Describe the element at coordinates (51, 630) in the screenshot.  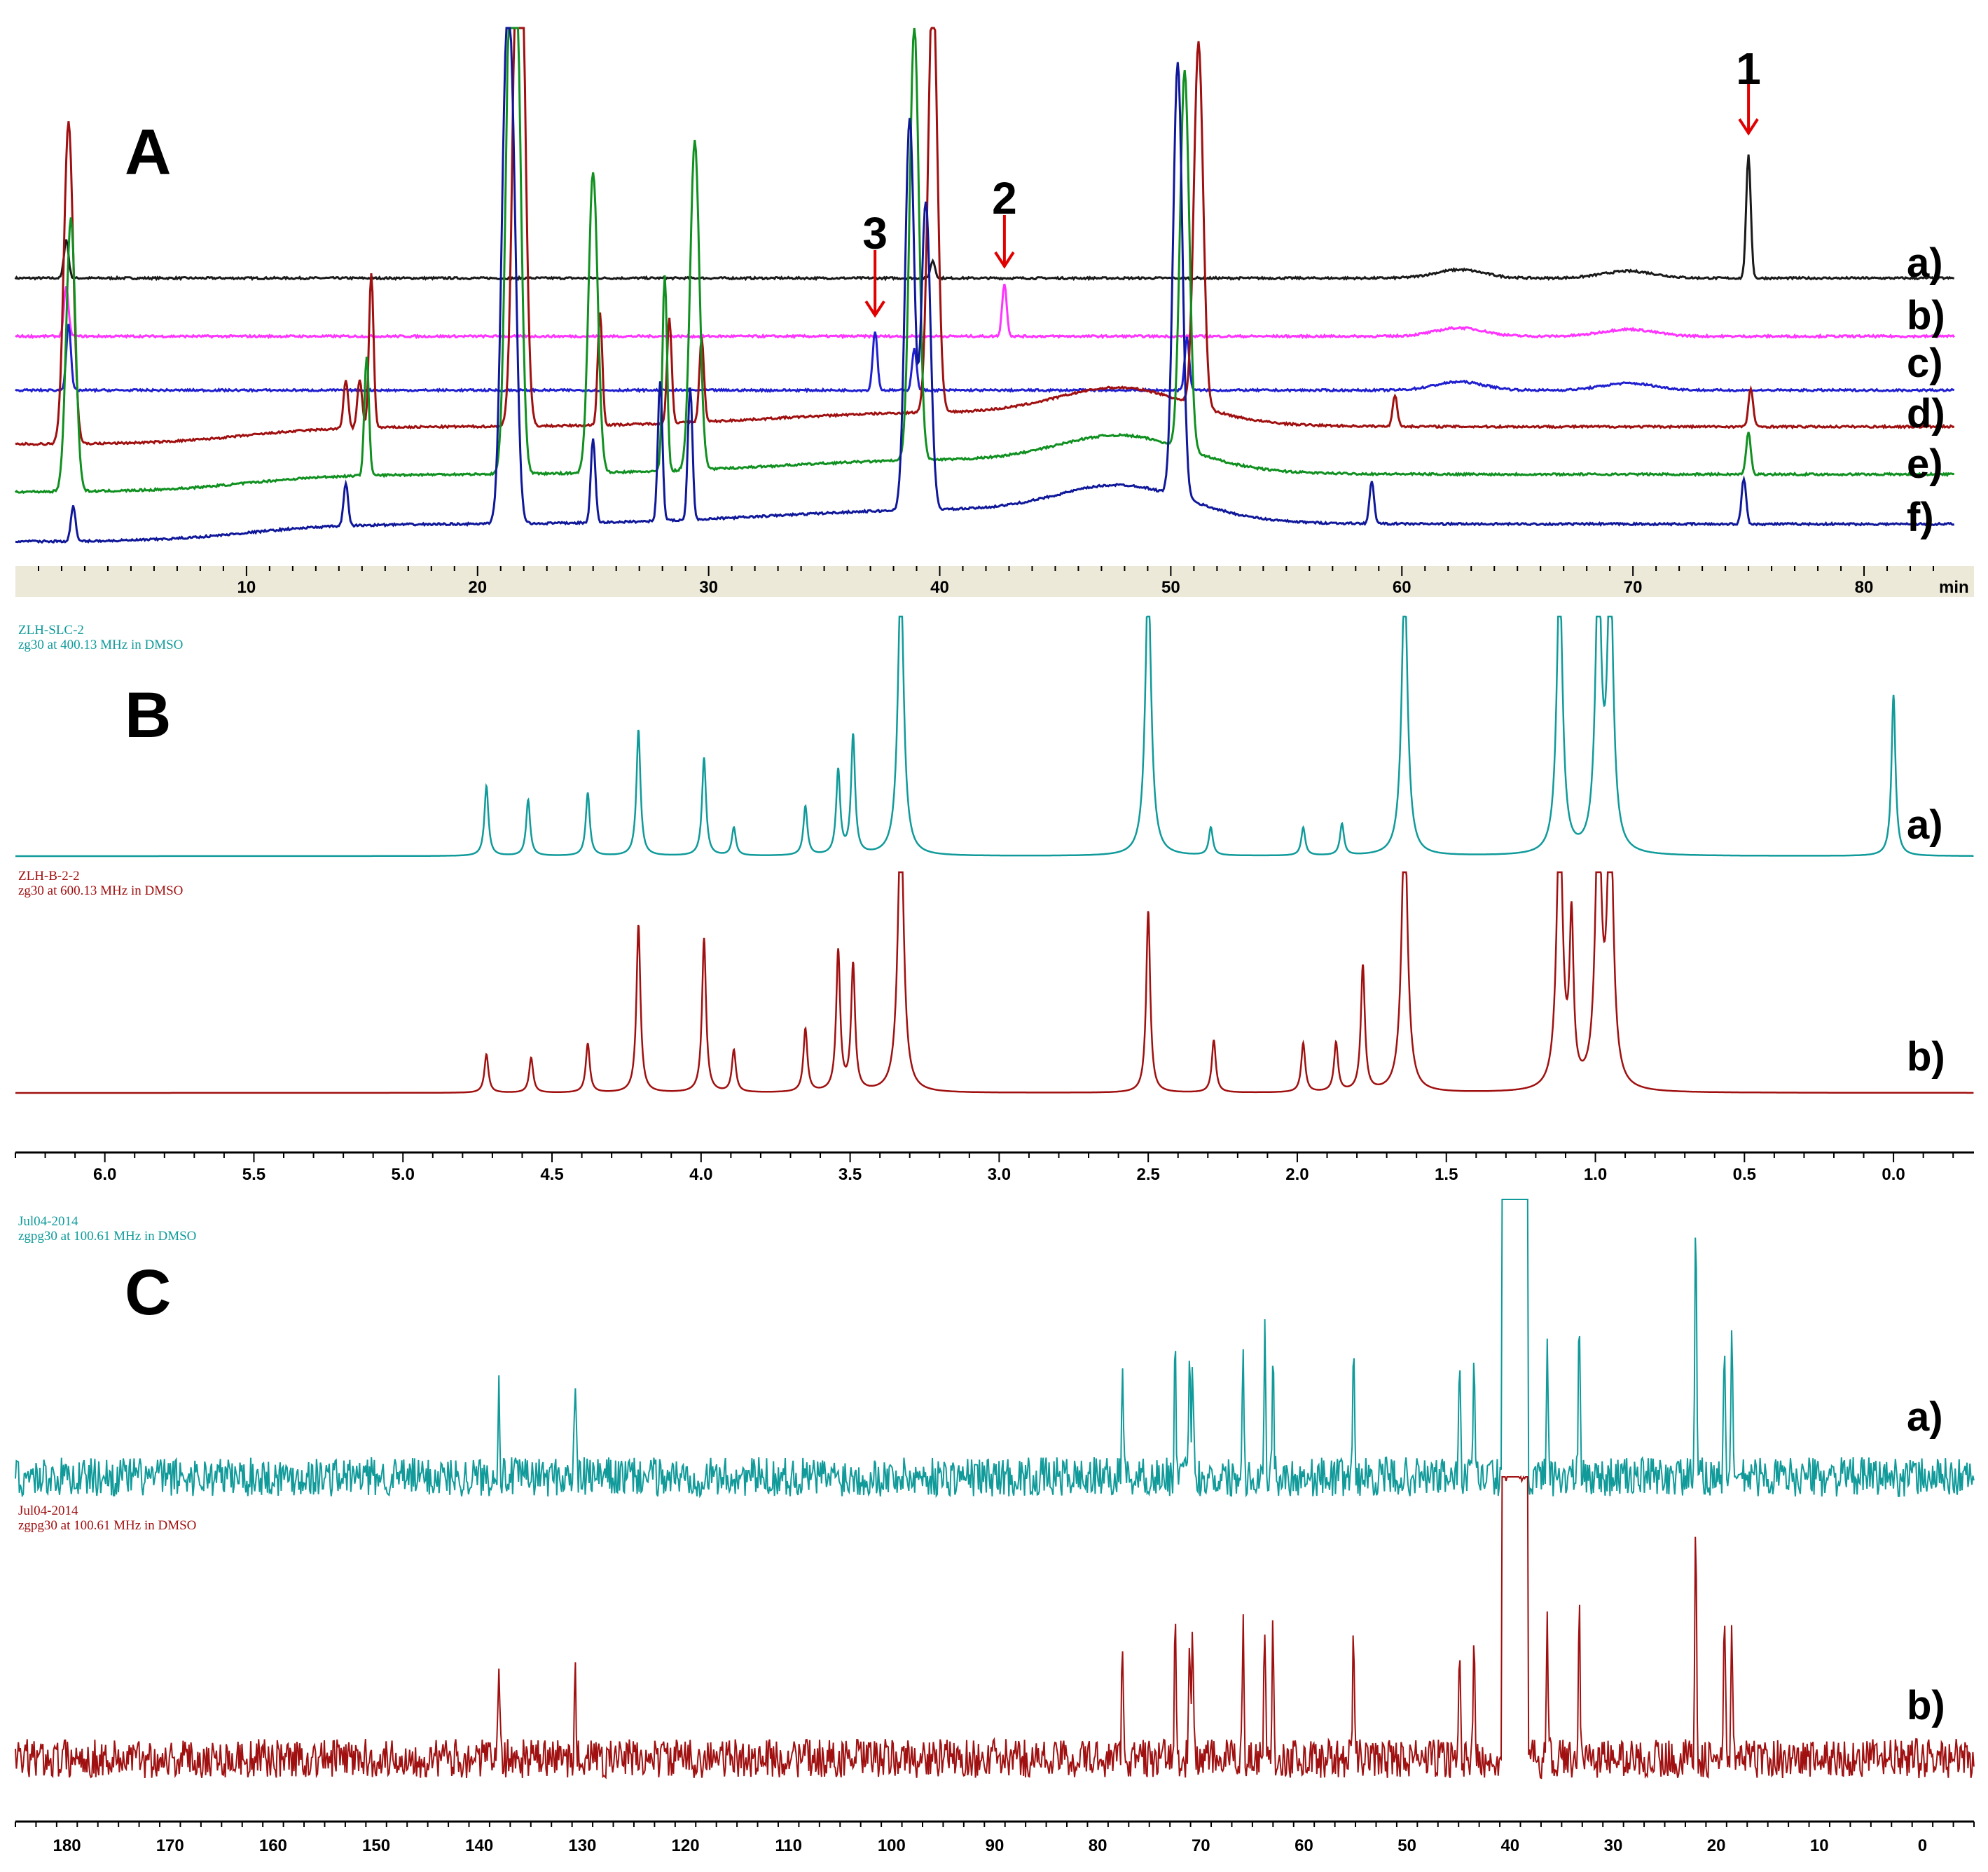
I see `panel-b-header-a-line1: ZLH-SLC-2` at that location.